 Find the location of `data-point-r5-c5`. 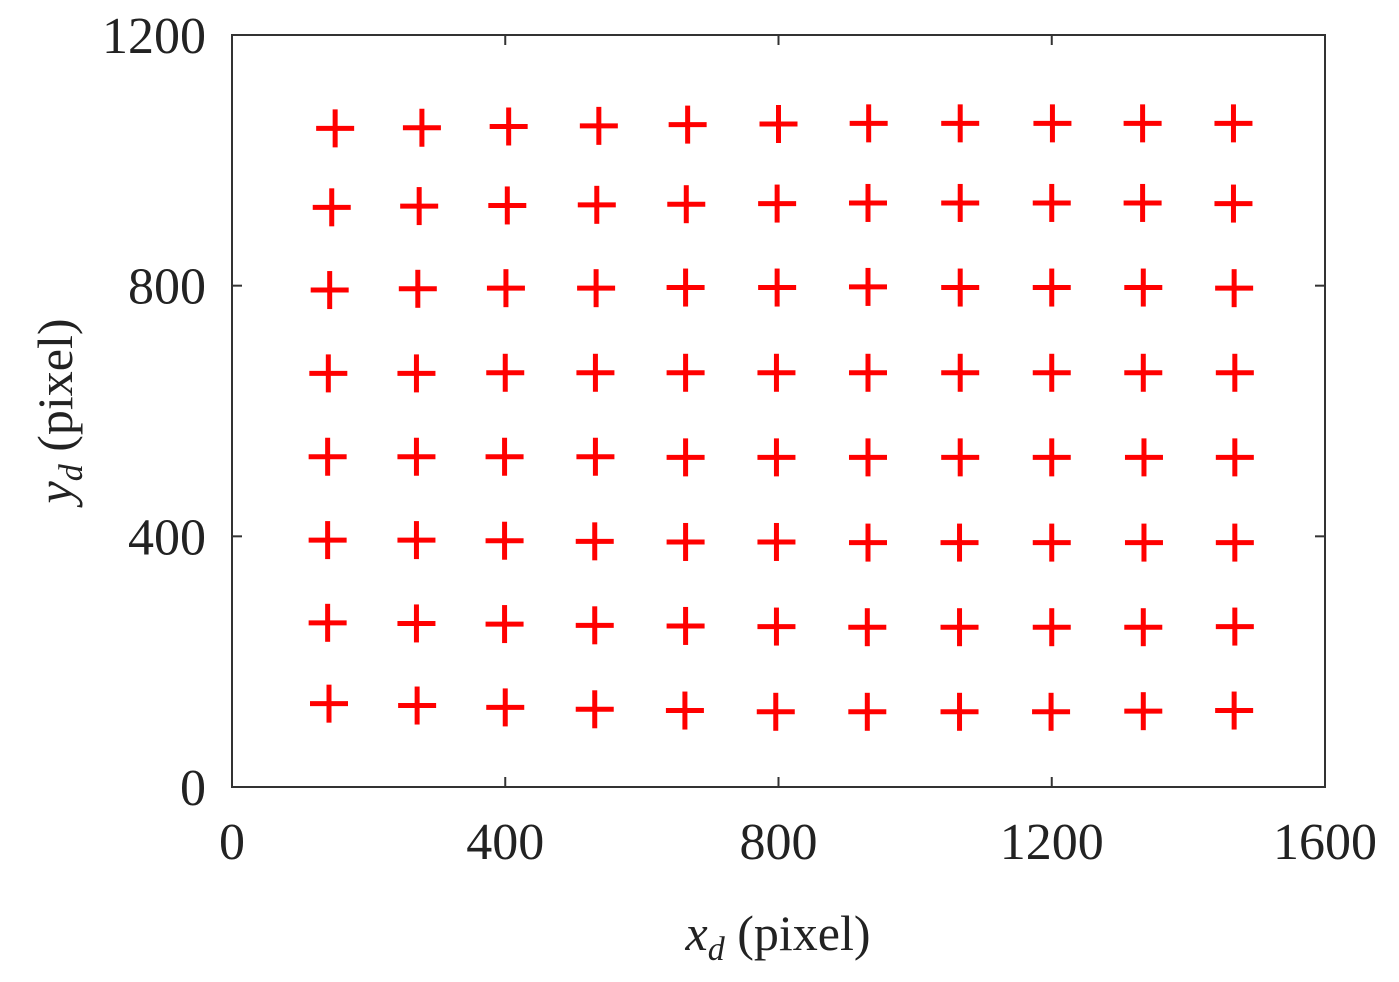

data-point-r5-c5 is located at coordinates (776, 541).